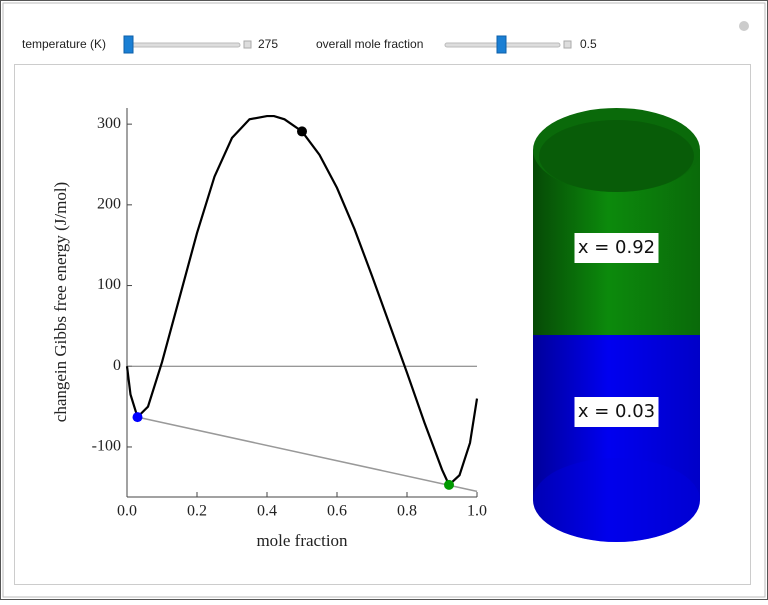 The height and width of the screenshot is (605, 768). Describe the element at coordinates (588, 44) in the screenshot. I see `control-value: 0.5` at that location.